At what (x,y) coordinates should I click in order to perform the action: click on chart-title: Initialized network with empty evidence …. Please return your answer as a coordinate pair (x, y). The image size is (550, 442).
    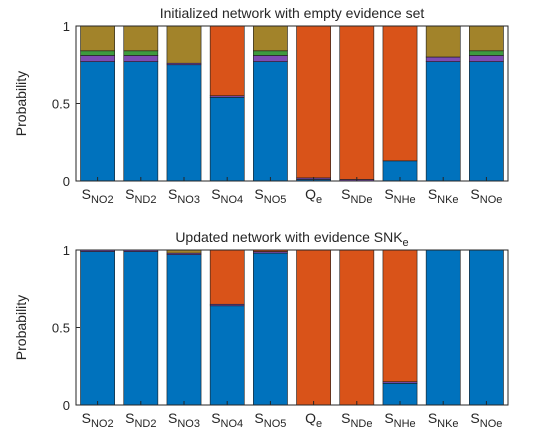
    Looking at the image, I should click on (292, 13).